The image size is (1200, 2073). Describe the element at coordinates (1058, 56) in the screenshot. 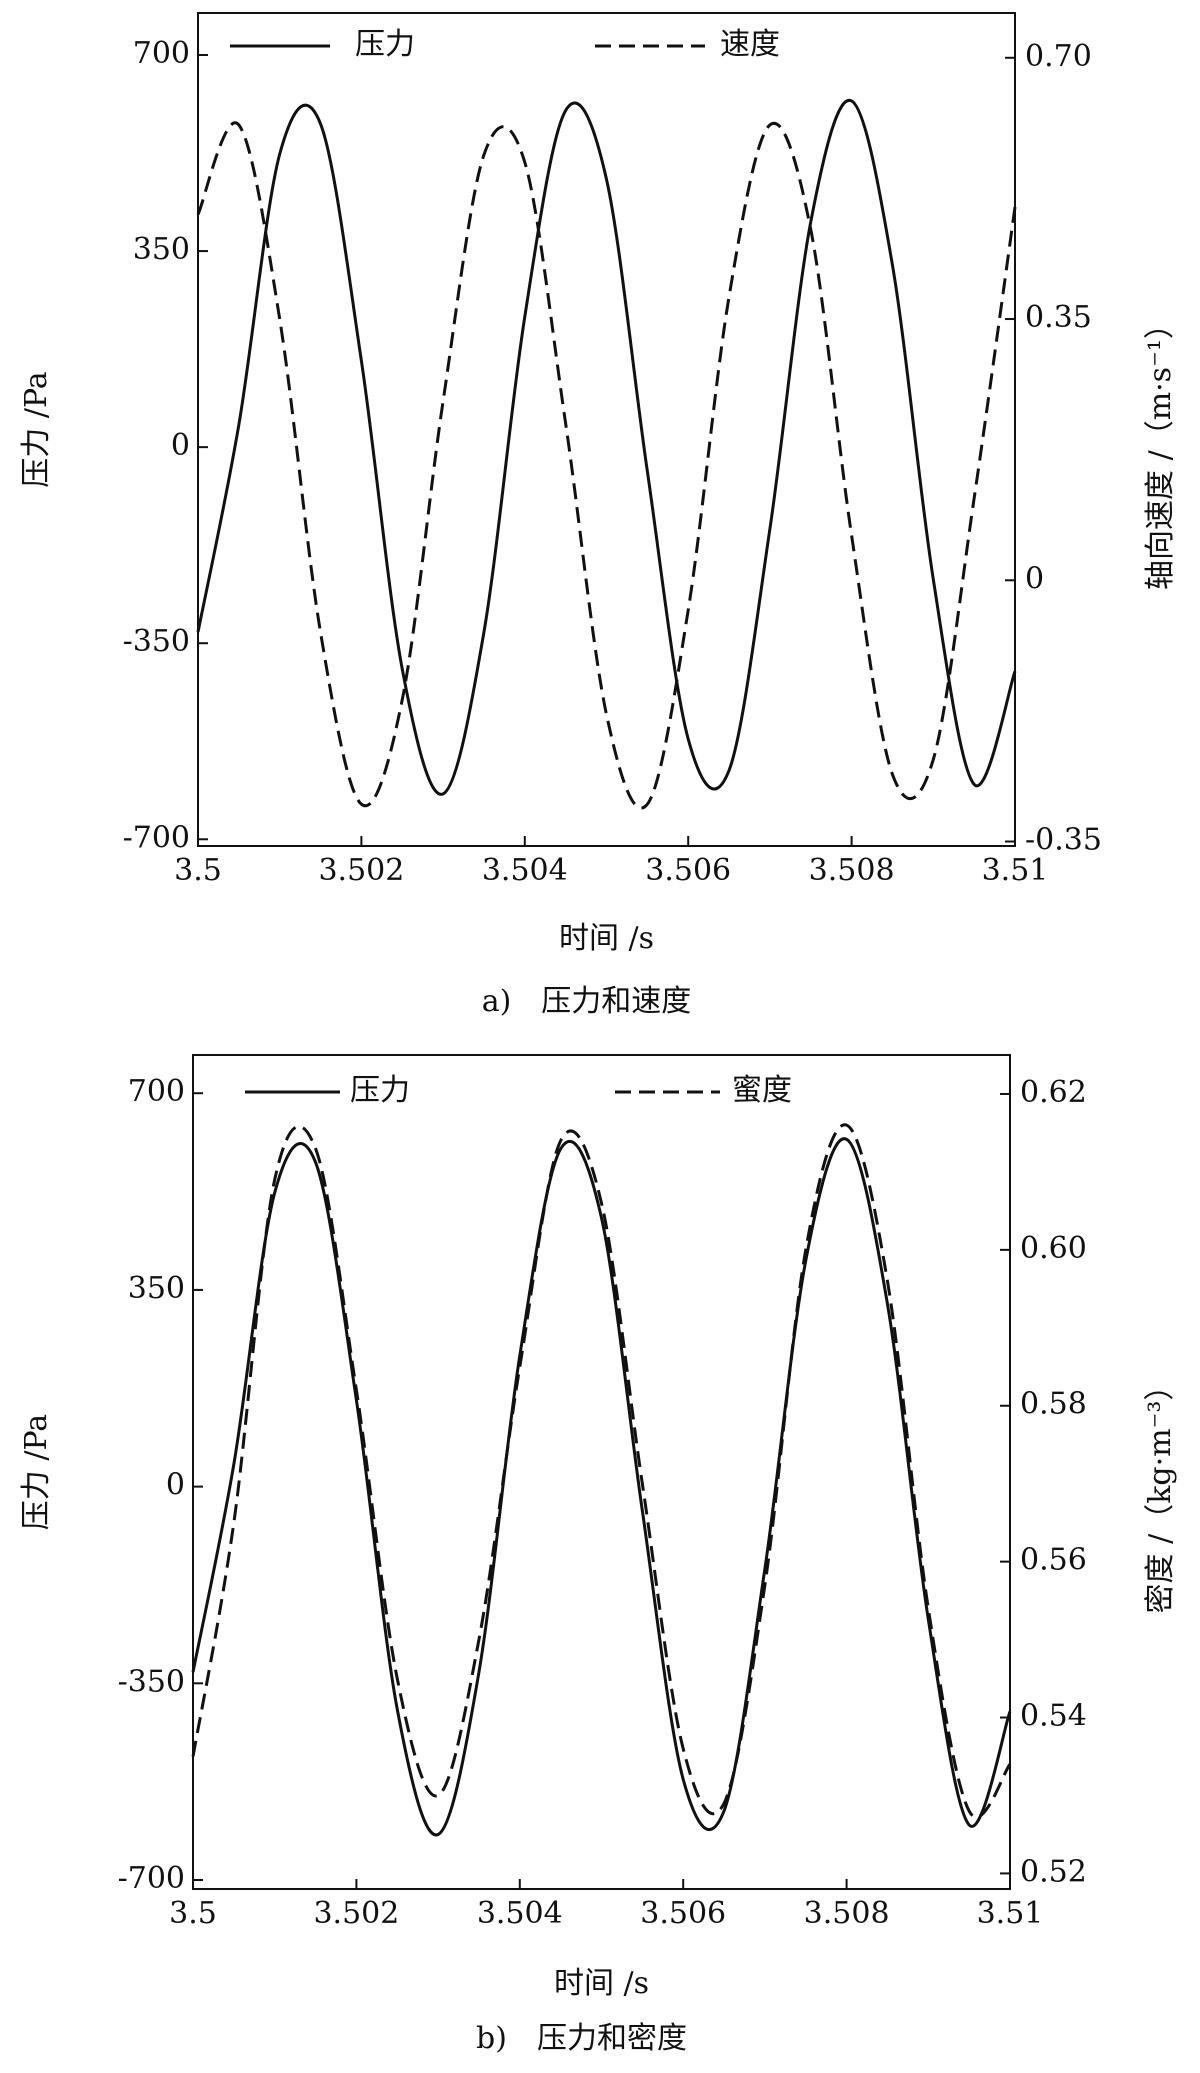

I see `y2-tick-label: 0.70` at that location.